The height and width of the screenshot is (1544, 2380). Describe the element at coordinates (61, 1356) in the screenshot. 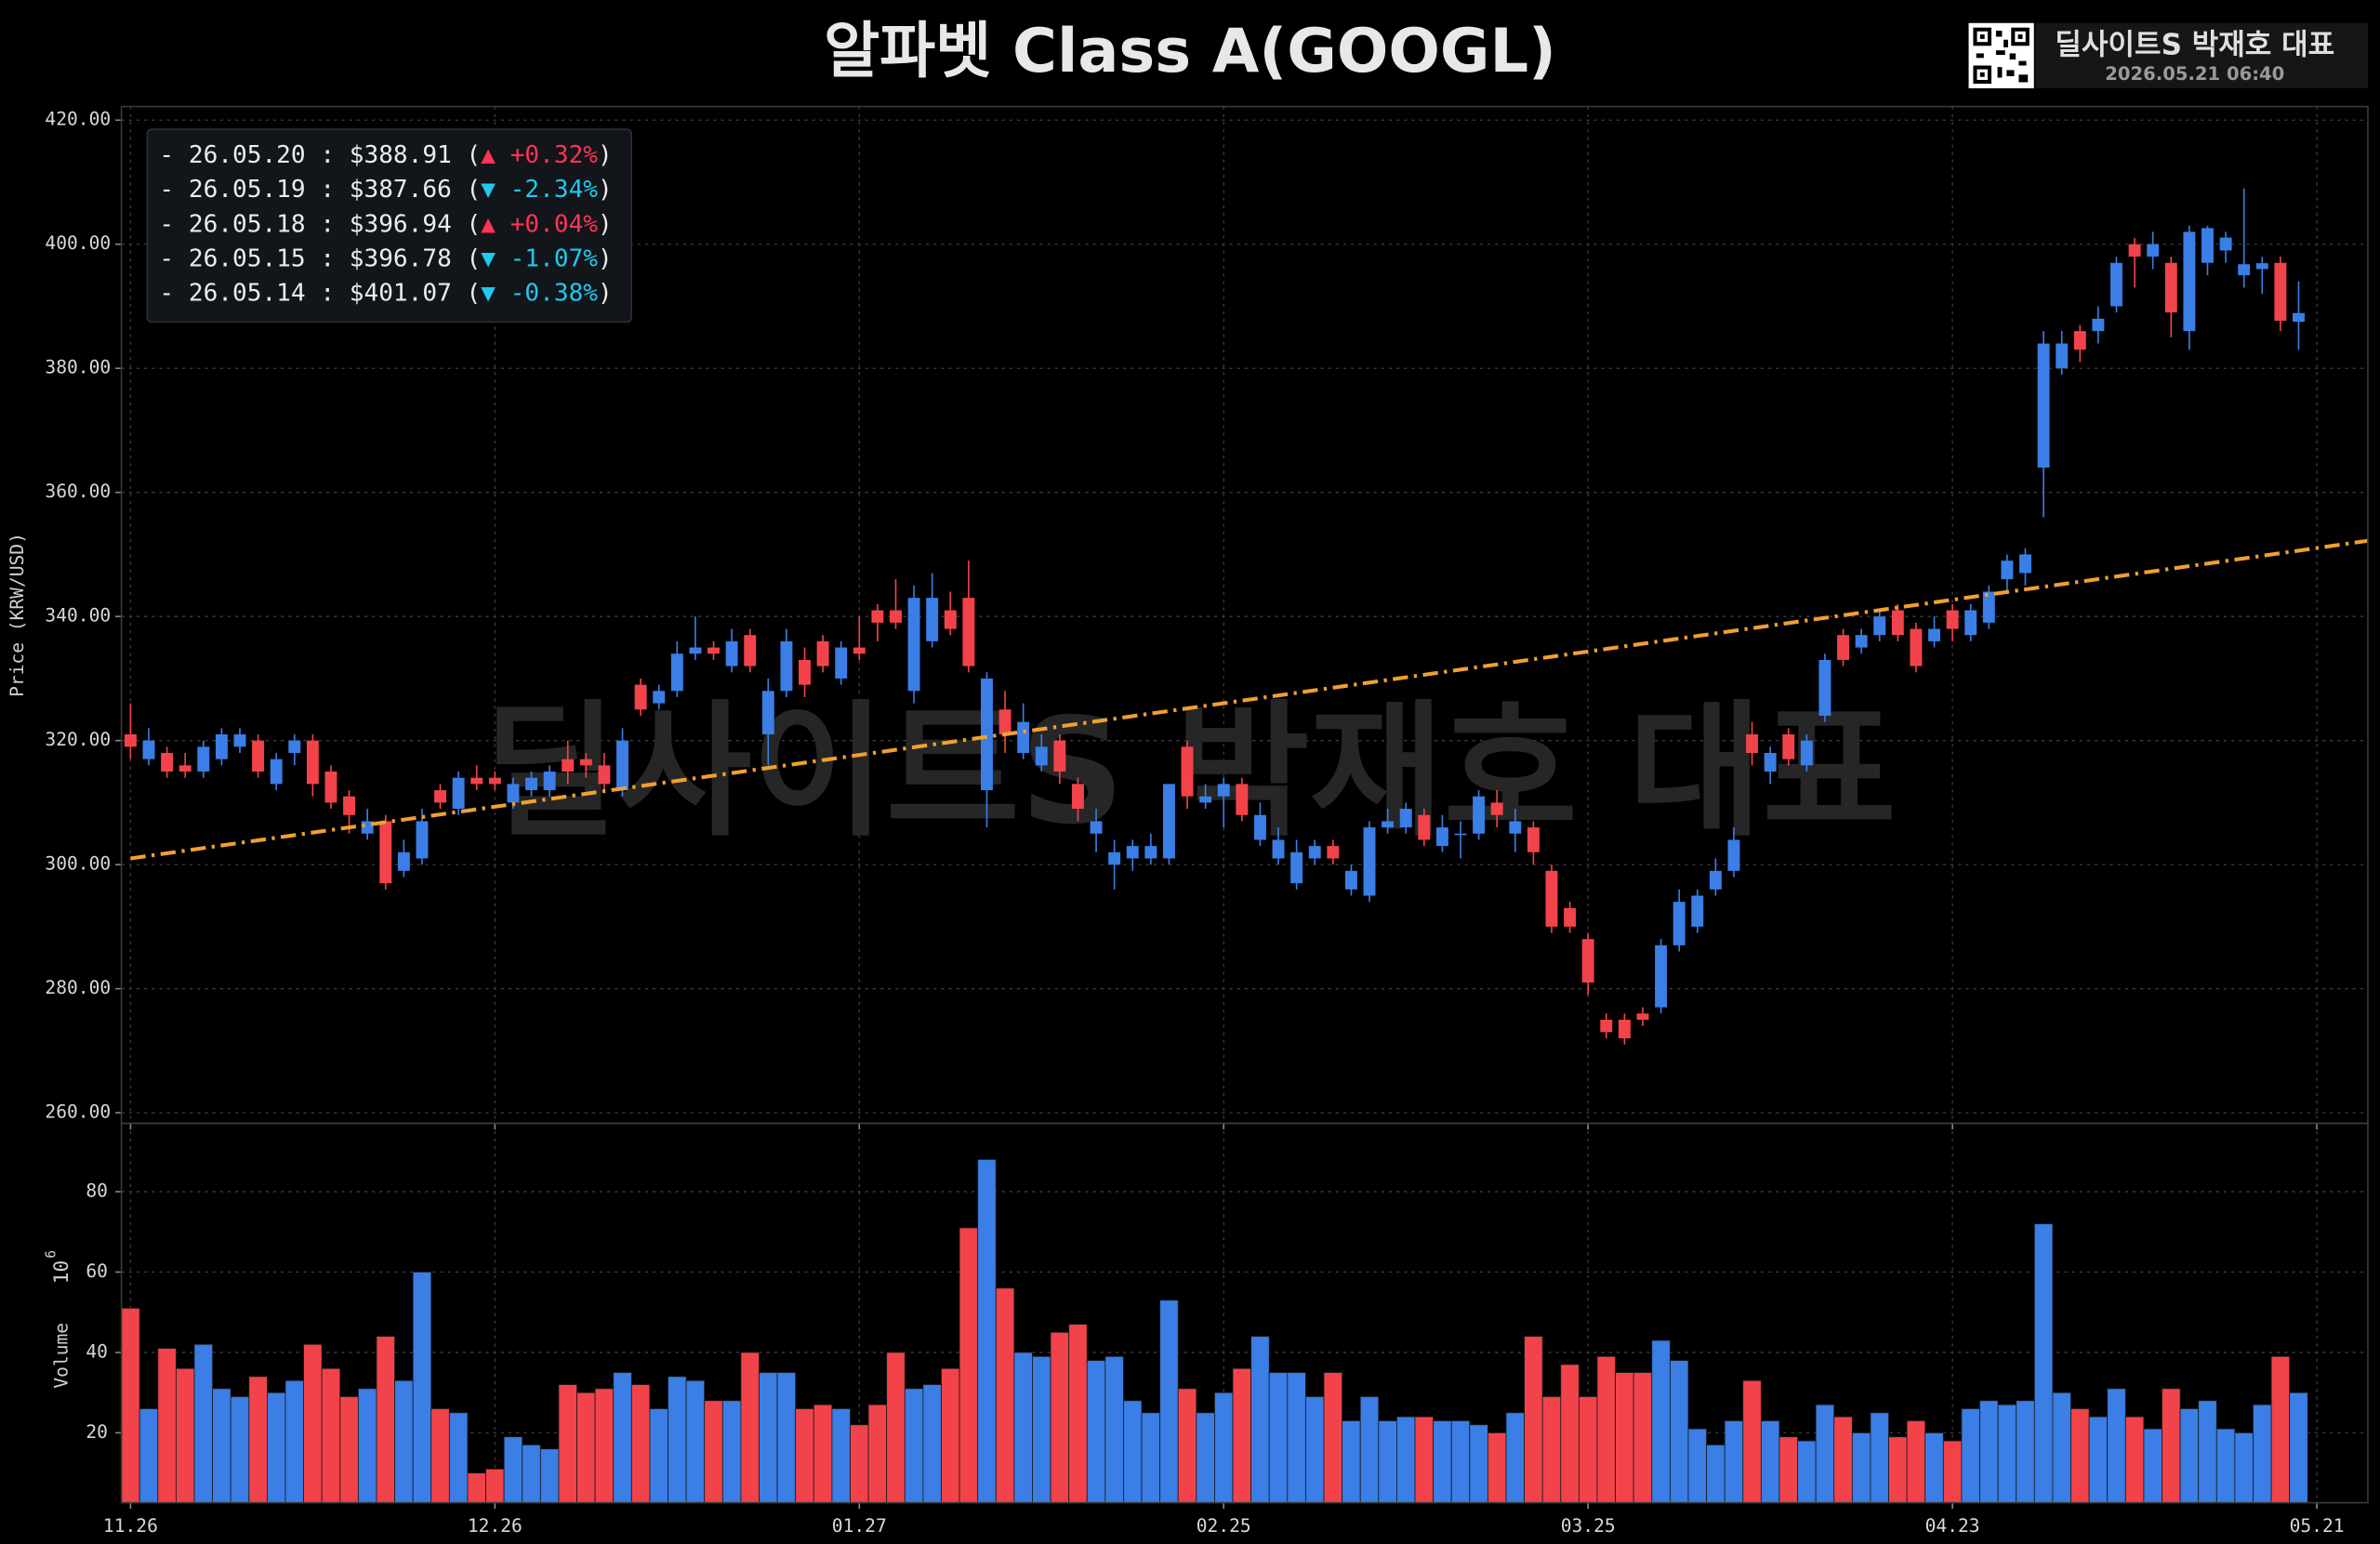

I see `volume-axis-label: Volume` at that location.